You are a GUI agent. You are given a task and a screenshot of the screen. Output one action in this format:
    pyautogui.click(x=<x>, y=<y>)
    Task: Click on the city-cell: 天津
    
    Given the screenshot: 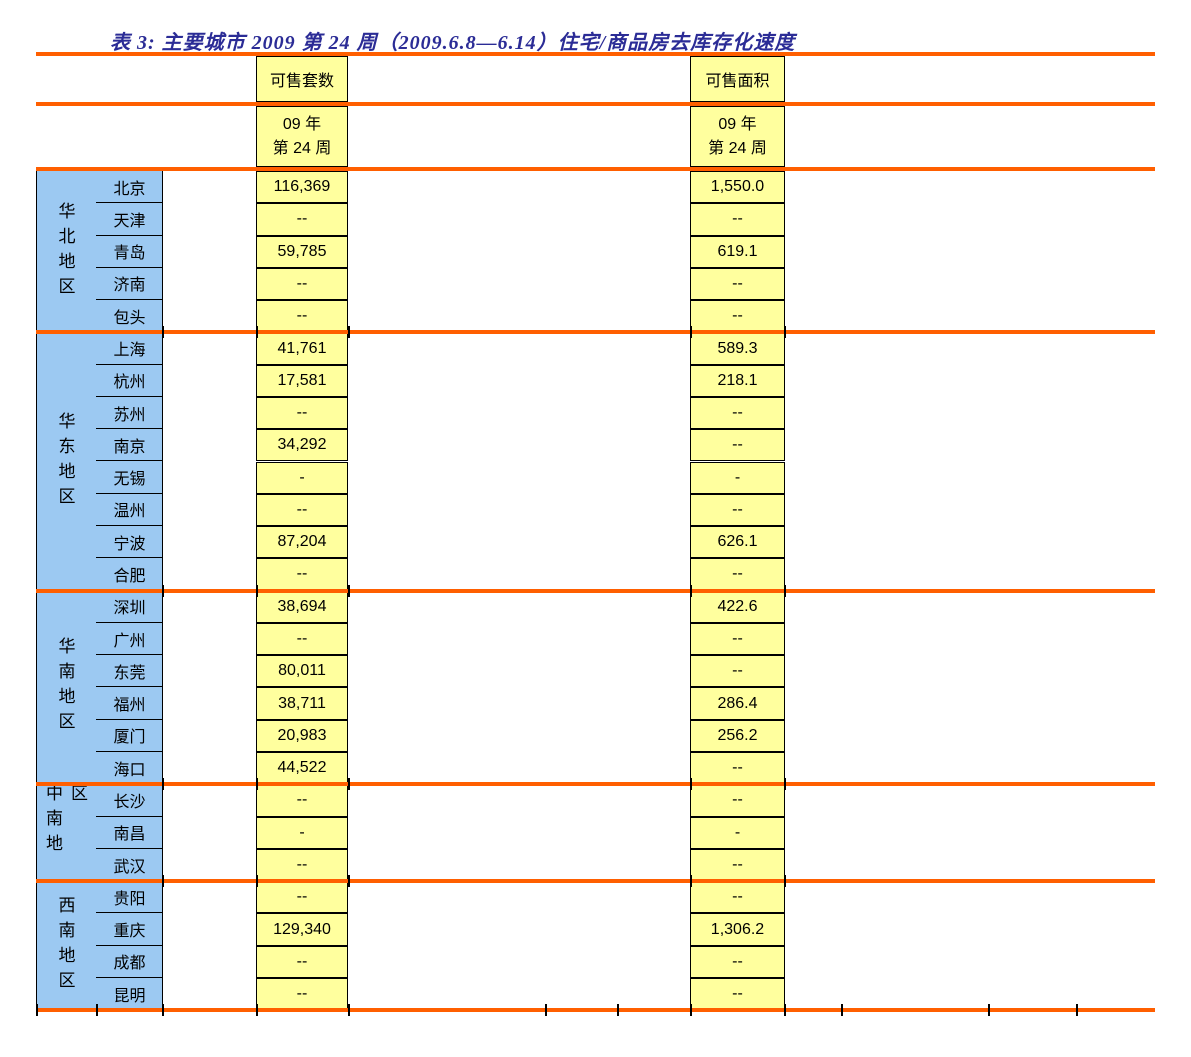 What is the action you would take?
    pyautogui.click(x=129, y=219)
    